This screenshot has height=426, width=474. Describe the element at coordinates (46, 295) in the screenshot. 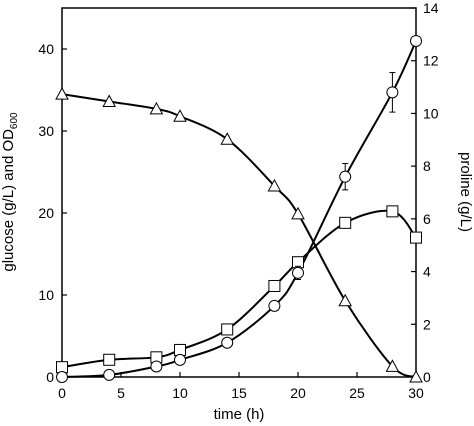

I see `left-y-tick-label: 10` at that location.